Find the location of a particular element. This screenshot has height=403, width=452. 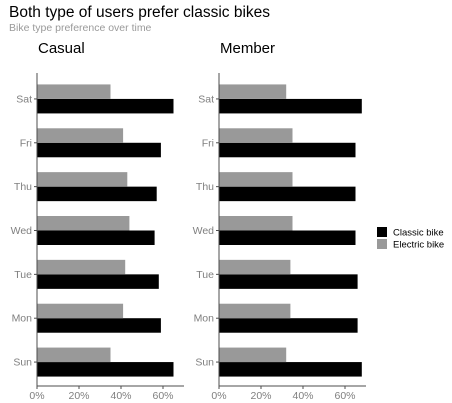

bar-member-thu-classic-bike is located at coordinates (287, 194).